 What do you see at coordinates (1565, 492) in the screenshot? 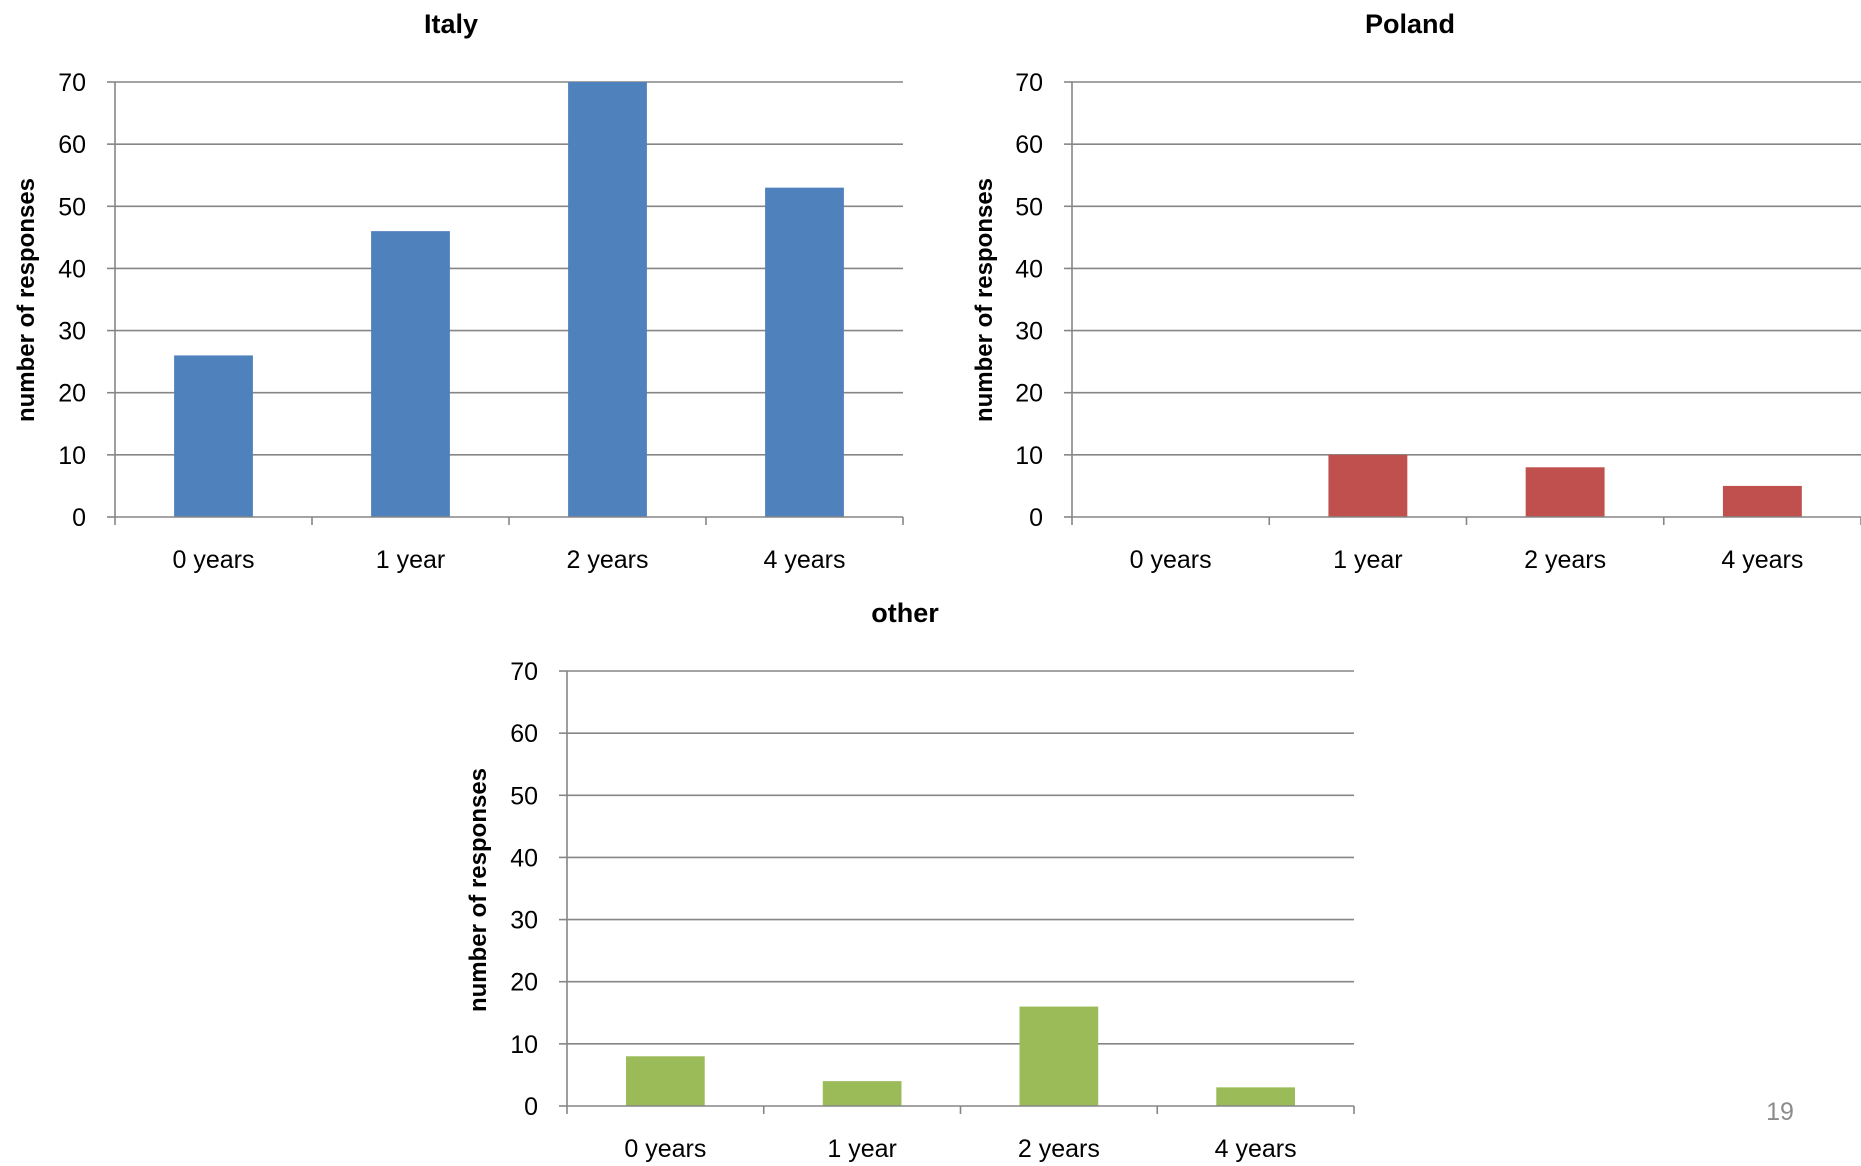
I see `poland-bar-2-years` at bounding box center [1565, 492].